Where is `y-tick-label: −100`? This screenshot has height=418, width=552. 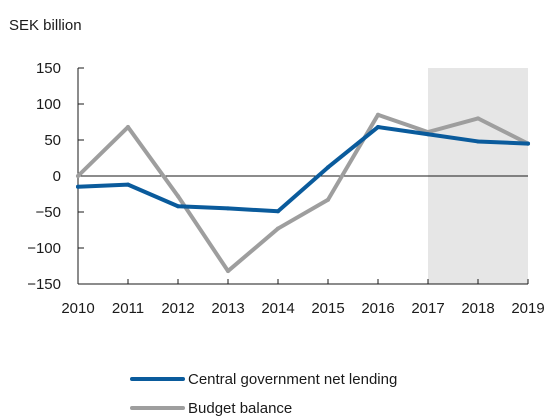 y-tick-label: −100 is located at coordinates (44, 248).